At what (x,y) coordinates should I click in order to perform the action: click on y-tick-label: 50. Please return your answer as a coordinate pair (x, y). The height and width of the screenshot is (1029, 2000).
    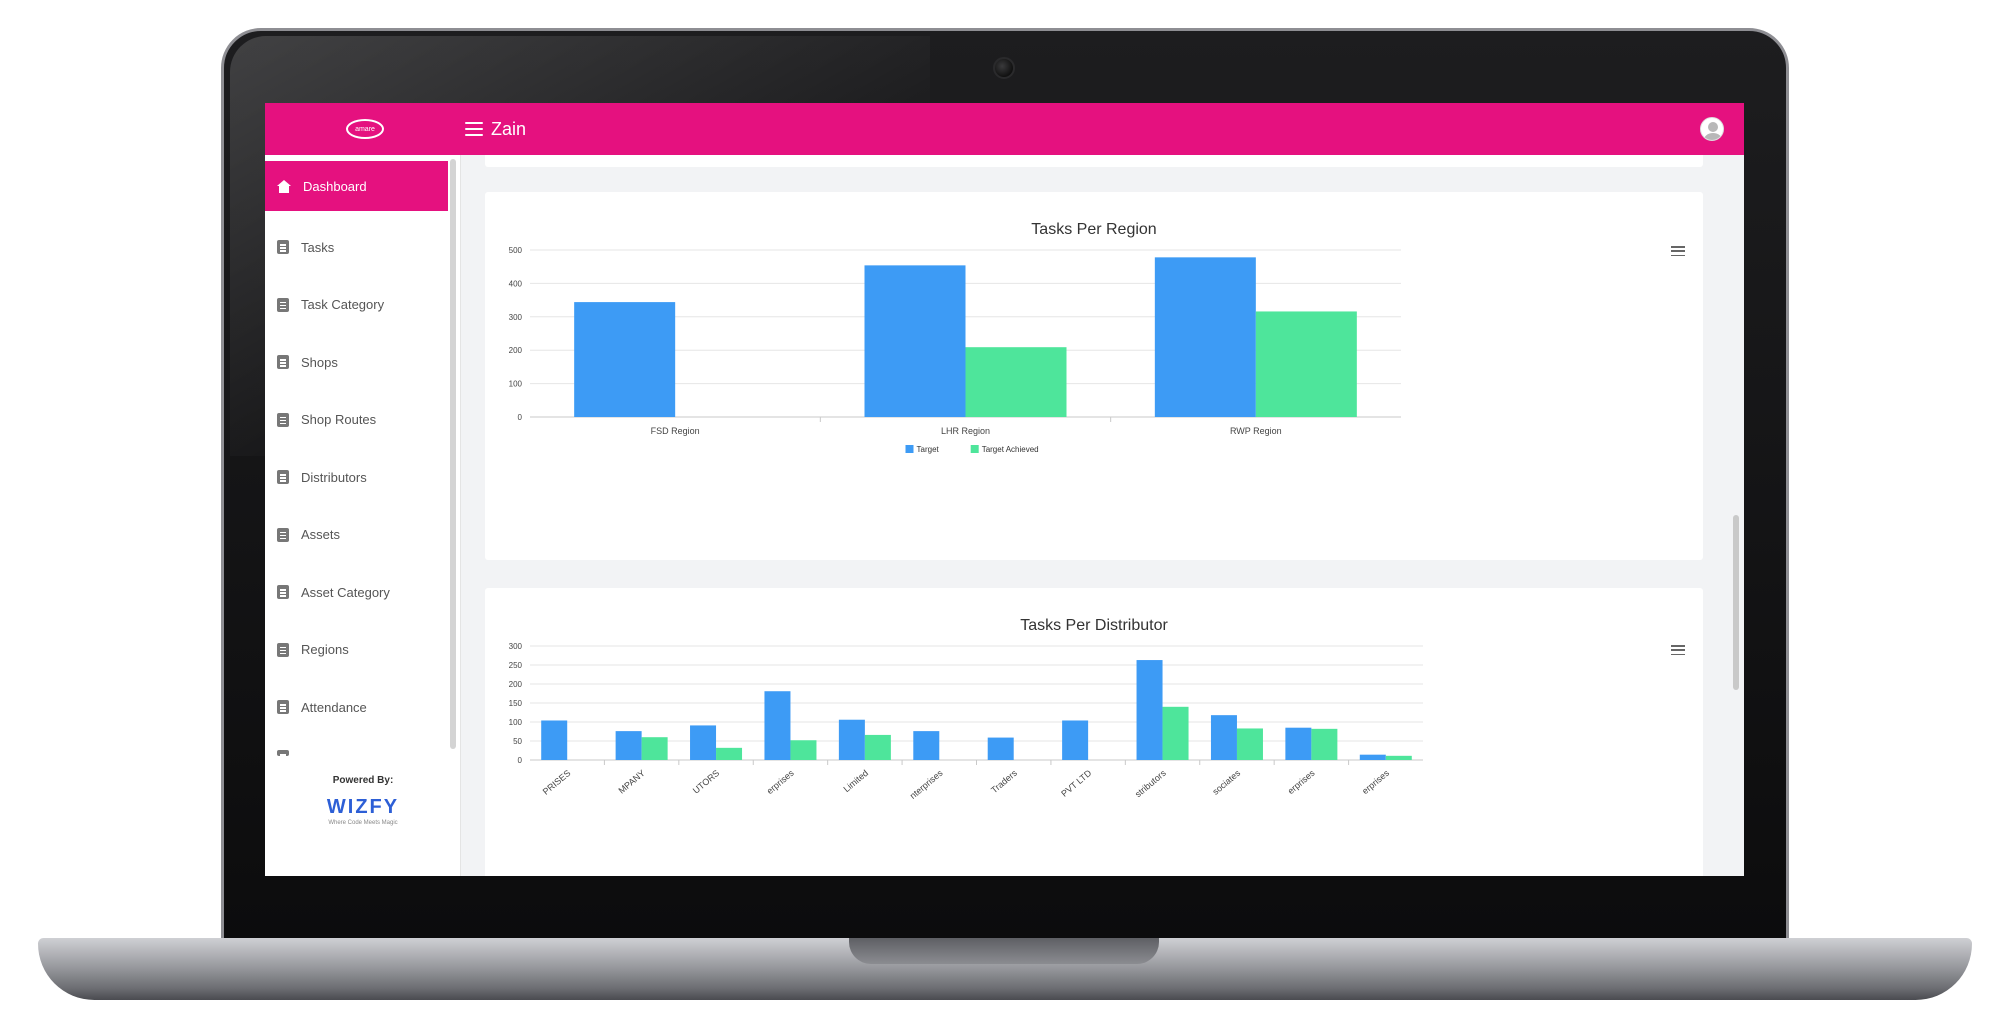
    Looking at the image, I should click on (517, 741).